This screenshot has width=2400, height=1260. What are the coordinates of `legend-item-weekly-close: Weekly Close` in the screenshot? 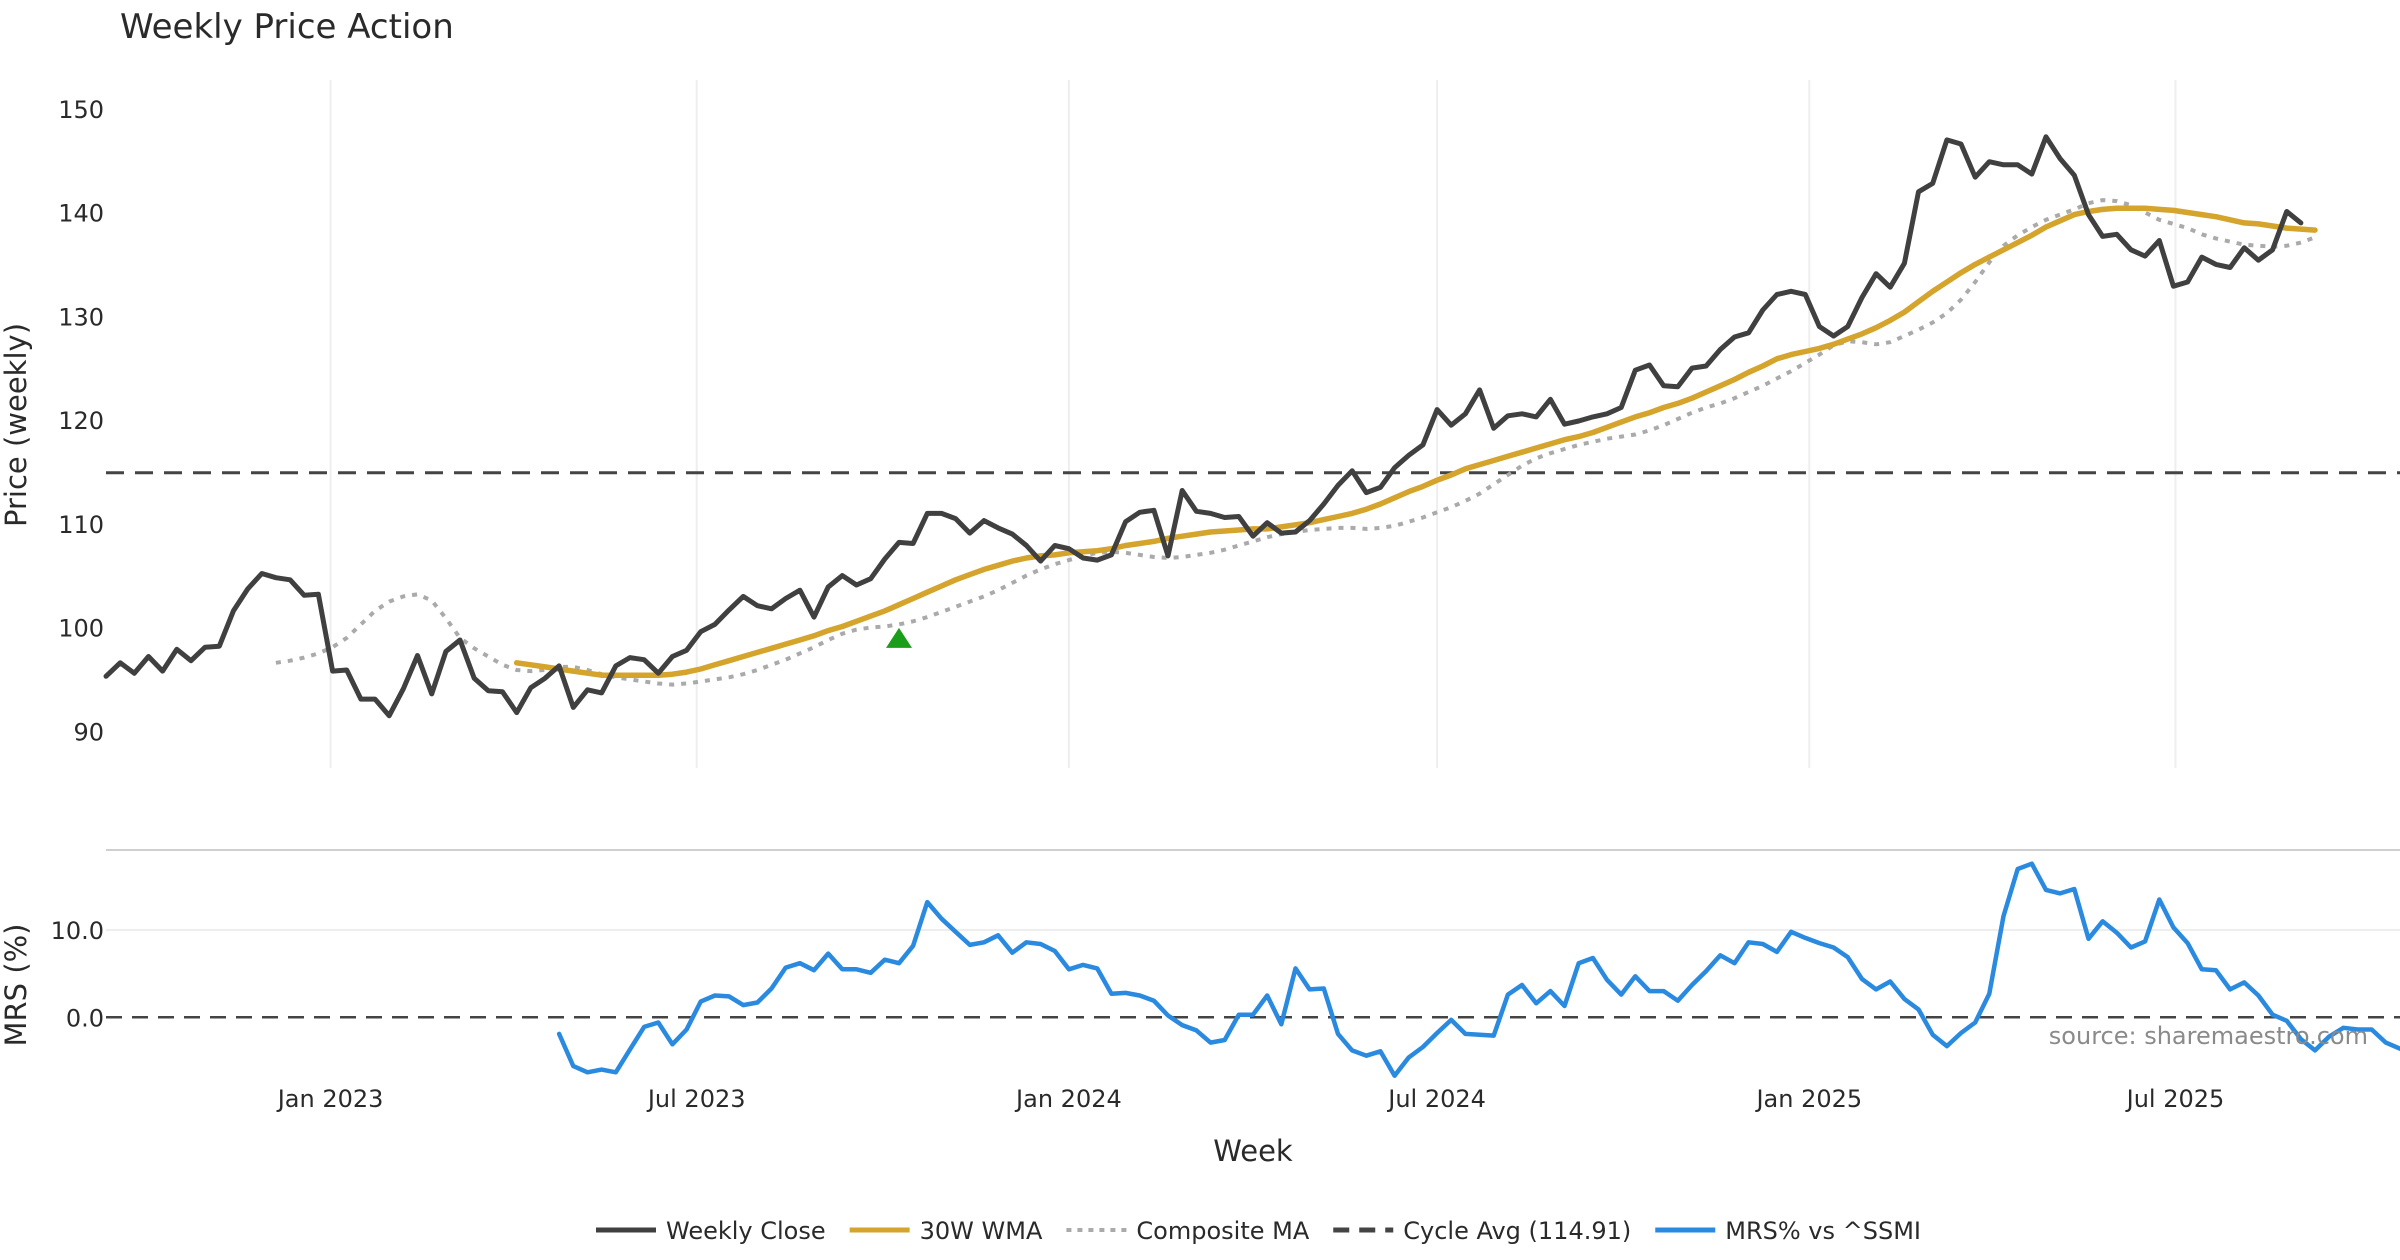 It's located at (711, 1231).